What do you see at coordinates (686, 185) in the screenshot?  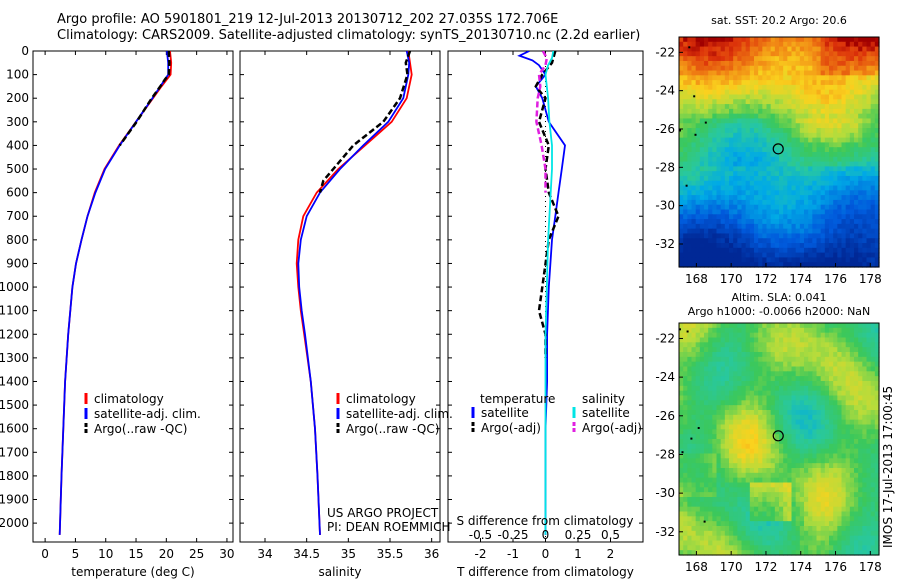 I see `island-dot` at bounding box center [686, 185].